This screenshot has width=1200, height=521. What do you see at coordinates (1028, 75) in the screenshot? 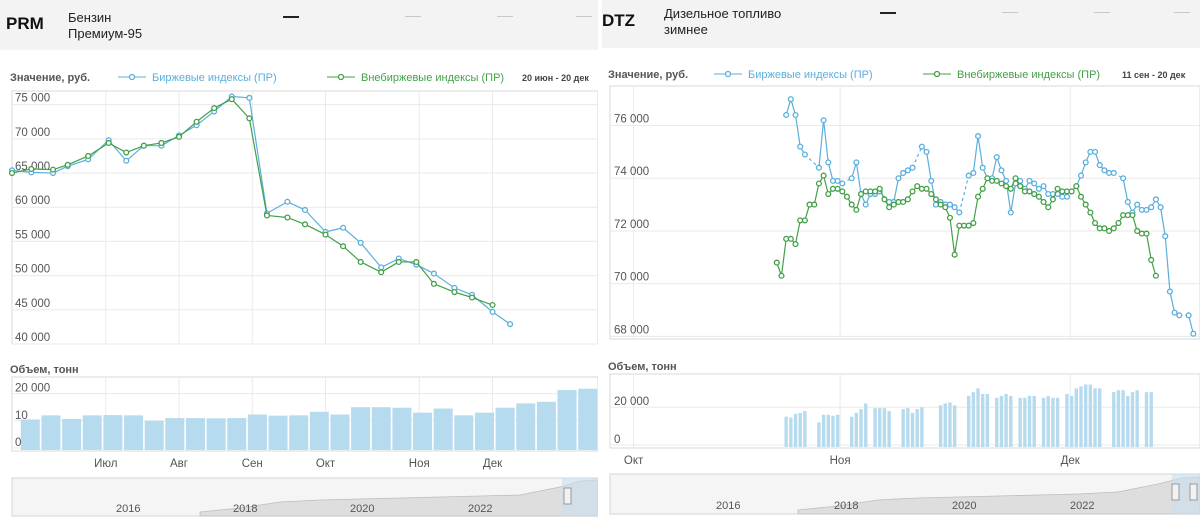
I see `legend-otc-label: Внебиржевые индексы (ПР)` at bounding box center [1028, 75].